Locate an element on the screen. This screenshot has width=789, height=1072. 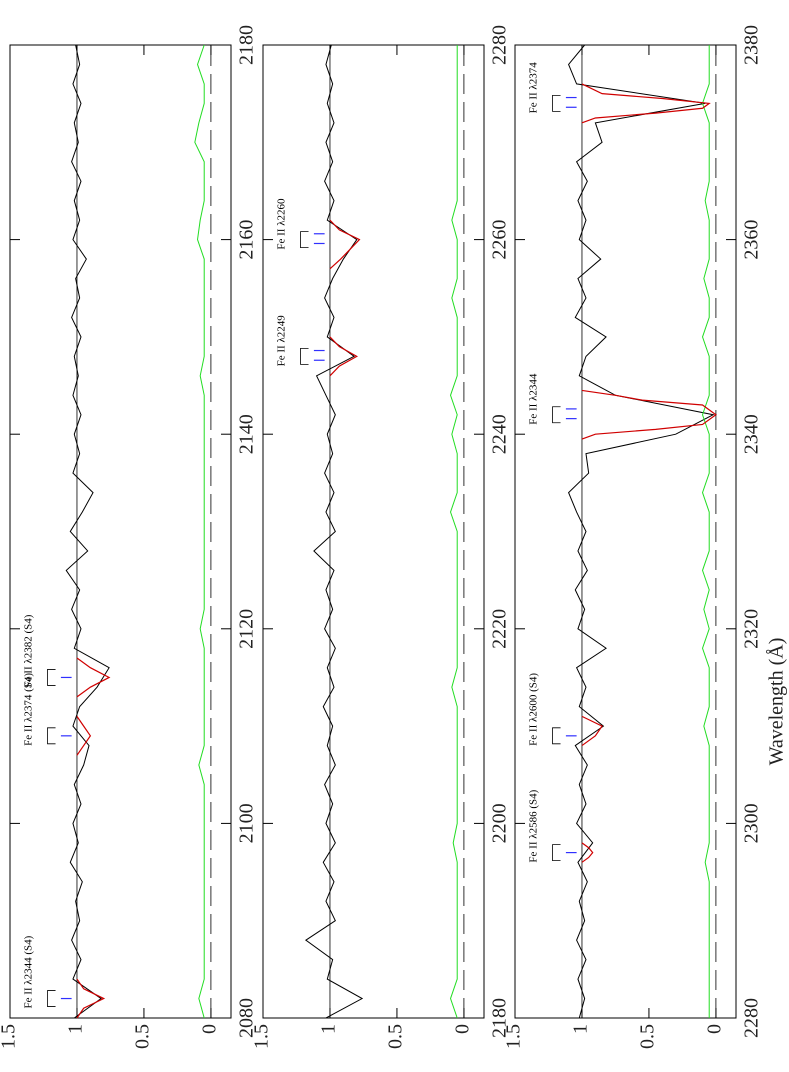
x-tick-label: 2200 is located at coordinates (500, 823).